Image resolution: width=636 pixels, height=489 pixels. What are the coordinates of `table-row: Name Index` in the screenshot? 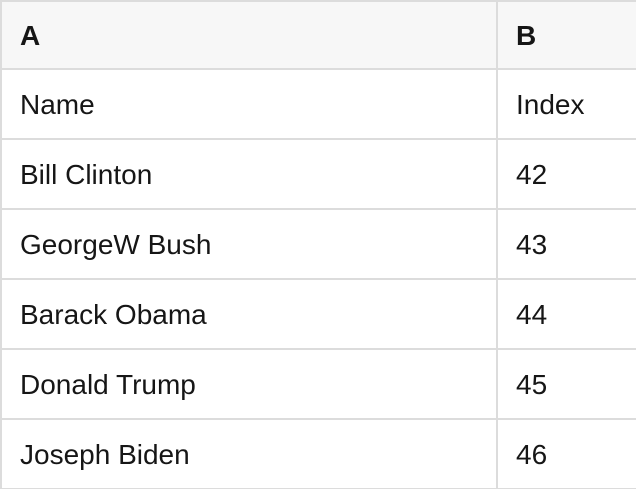 It's located at (319, 105).